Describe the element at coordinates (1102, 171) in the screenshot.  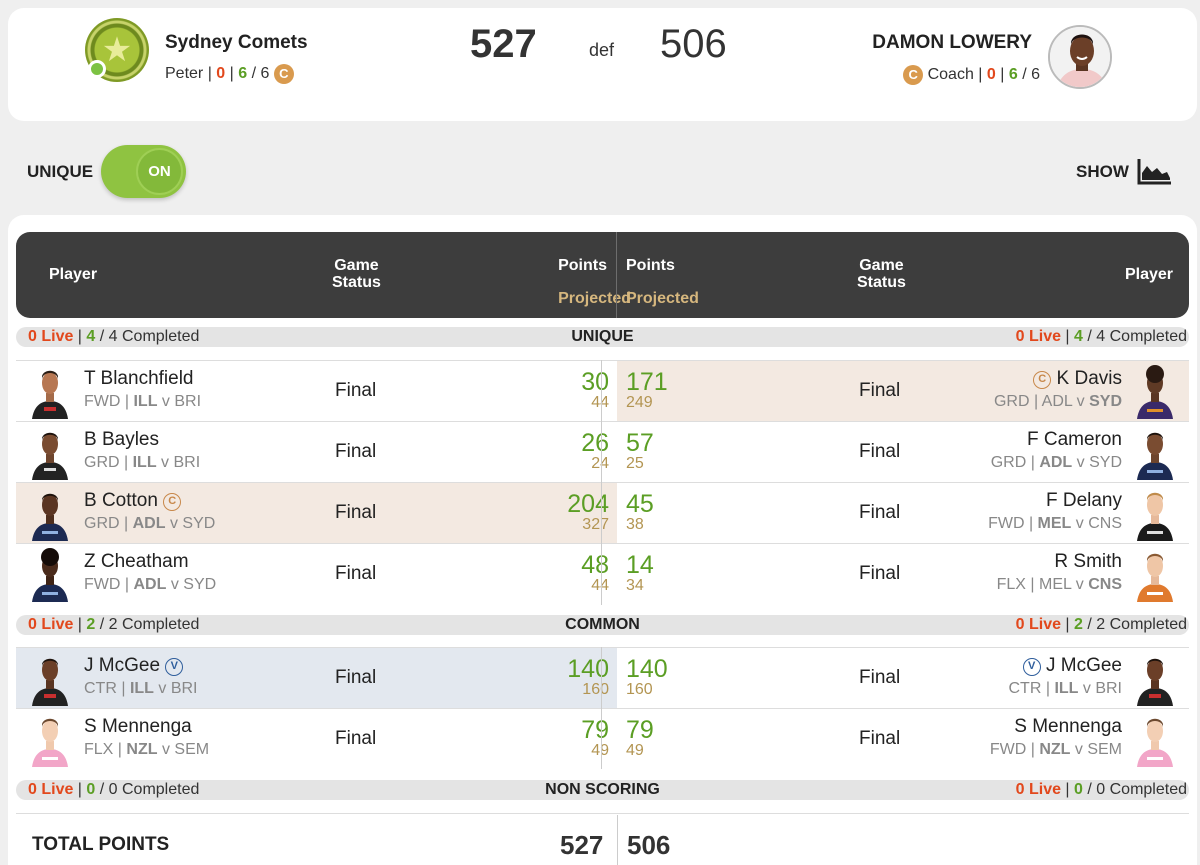
I see `show-chart-label: SHOW` at that location.